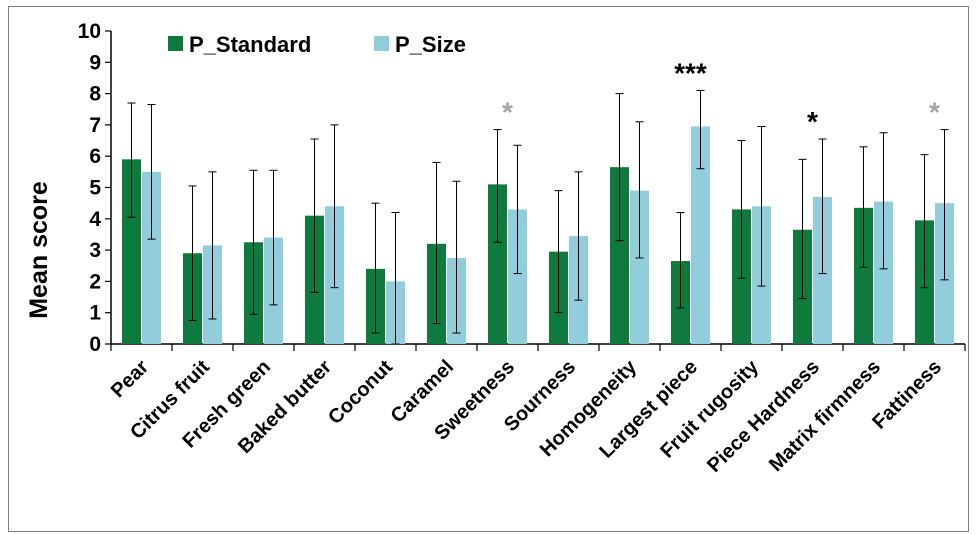  Describe the element at coordinates (430, 44) in the screenshot. I see `legend-label-P_Size: P_Size` at that location.